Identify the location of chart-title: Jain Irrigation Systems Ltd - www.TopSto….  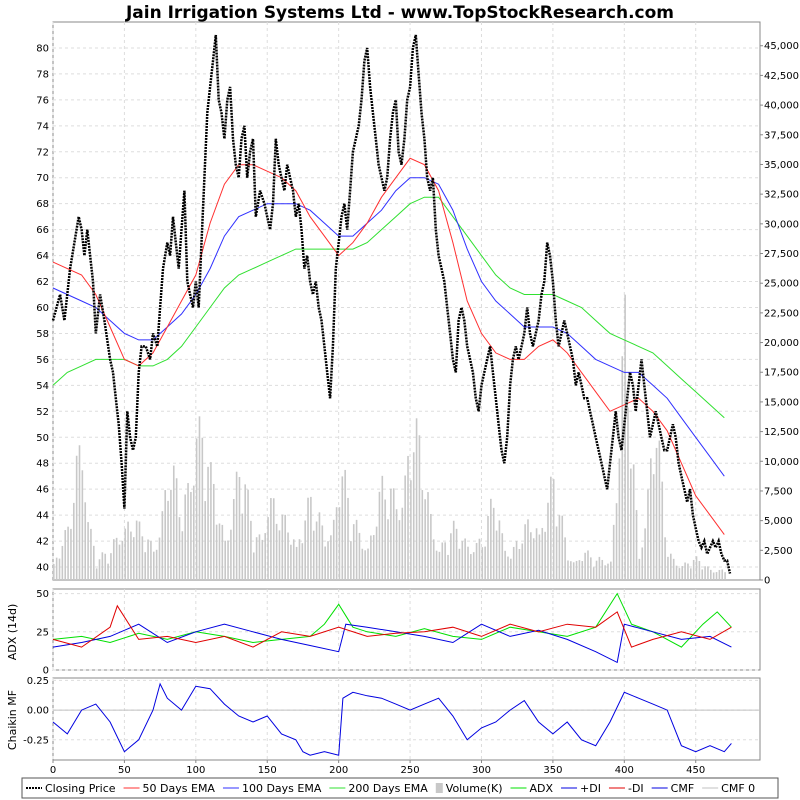
(399, 13).